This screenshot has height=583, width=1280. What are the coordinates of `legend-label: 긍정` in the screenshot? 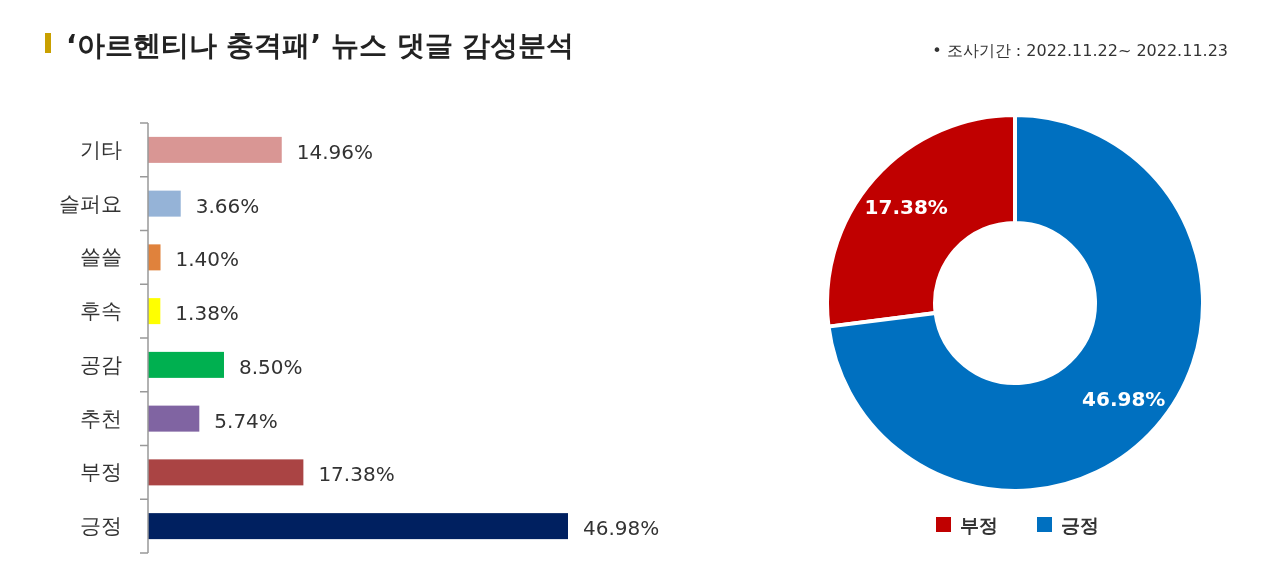 It's located at (1080, 525).